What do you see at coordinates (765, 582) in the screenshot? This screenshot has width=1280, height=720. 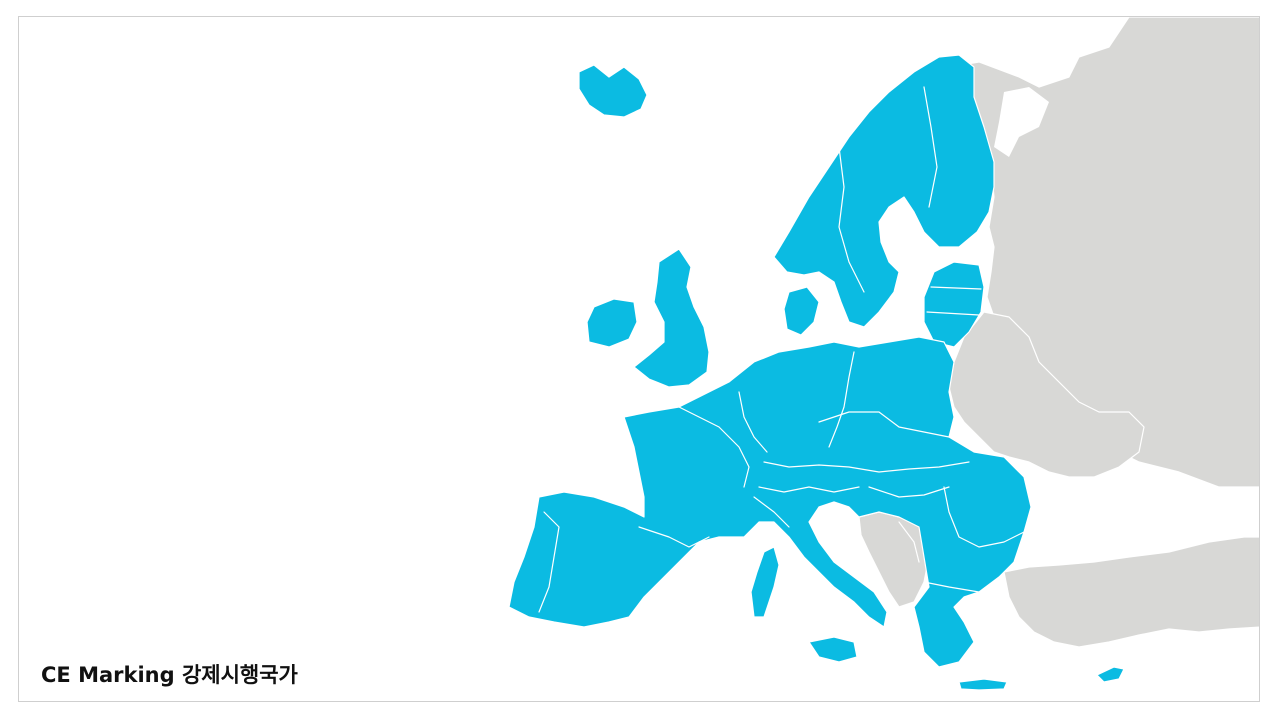 I see `corsica-sardinia` at bounding box center [765, 582].